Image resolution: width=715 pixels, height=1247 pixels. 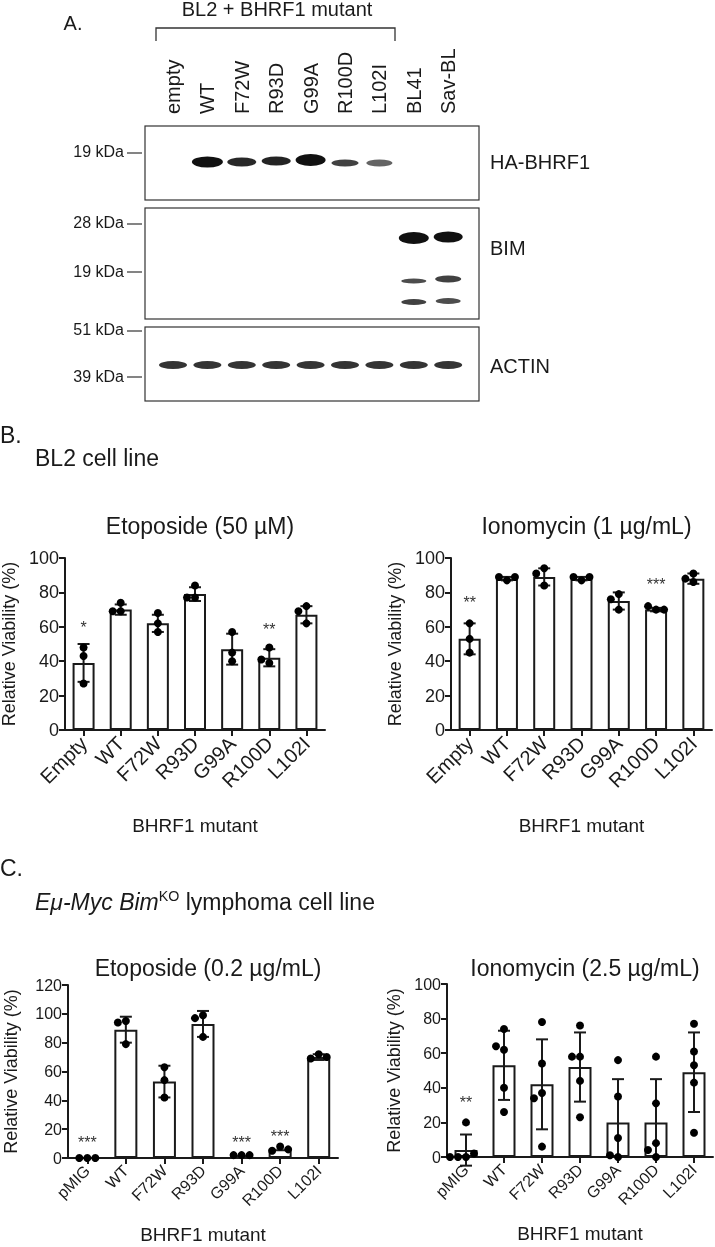 What do you see at coordinates (379, 88) in the screenshot?
I see `category-label: L102I` at bounding box center [379, 88].